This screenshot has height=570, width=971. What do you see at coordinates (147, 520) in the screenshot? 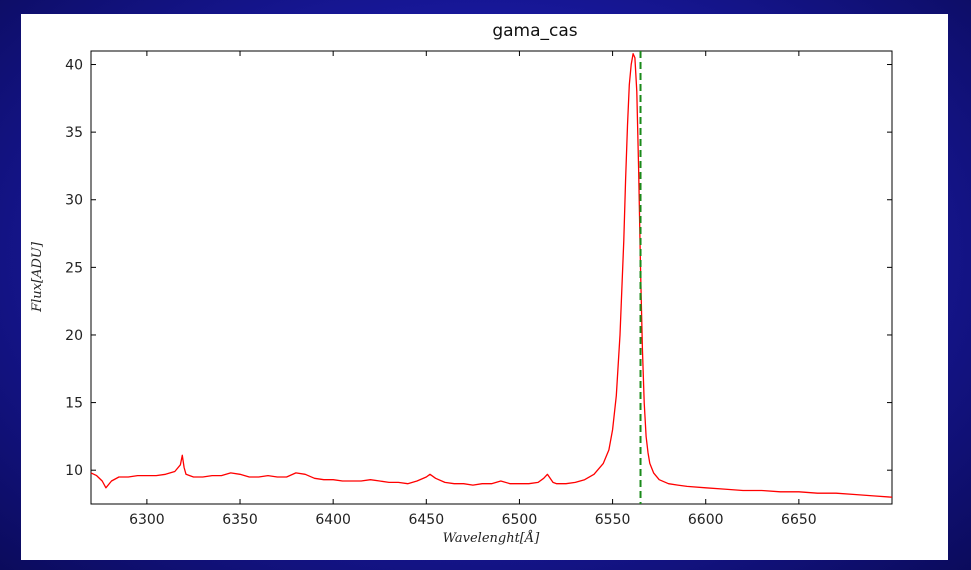
I see `x-tick-label: 6300` at bounding box center [147, 520].